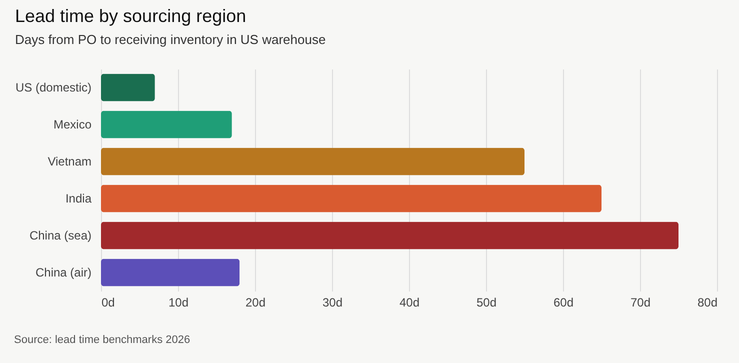  I want to click on chart-title: Lead time by sourcing region, so click(130, 16).